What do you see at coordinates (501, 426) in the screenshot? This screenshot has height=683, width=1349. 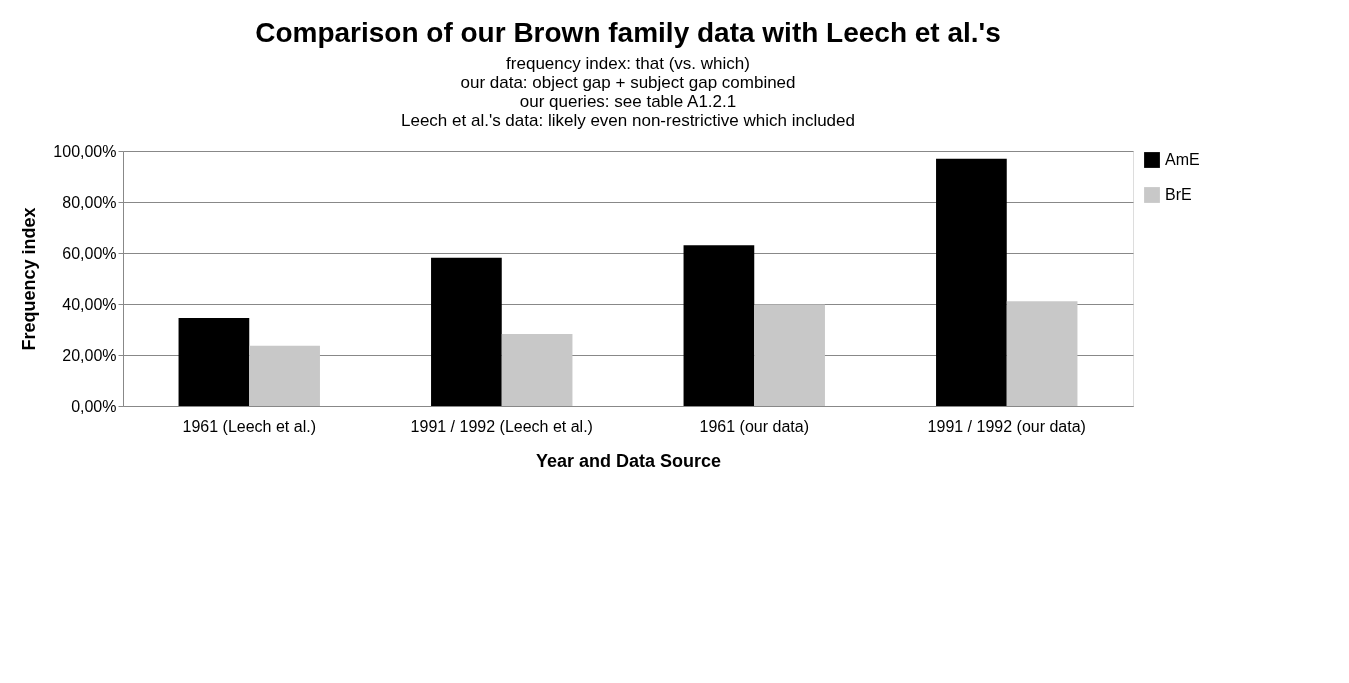 I see `x-tick-label: 1991 / 1992 (Leech et al.)` at bounding box center [501, 426].